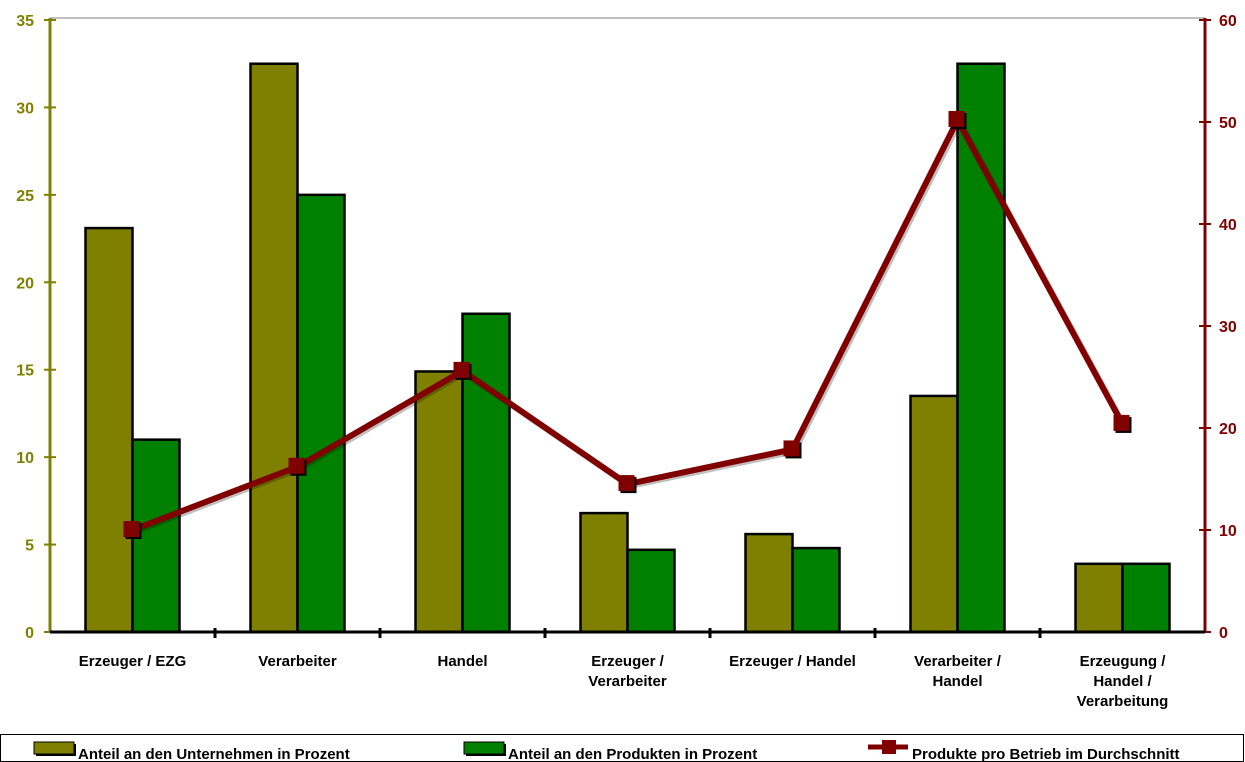 The height and width of the screenshot is (762, 1245). What do you see at coordinates (627, 661) in the screenshot?
I see `category-label-4-1: Erzeuger /` at bounding box center [627, 661].